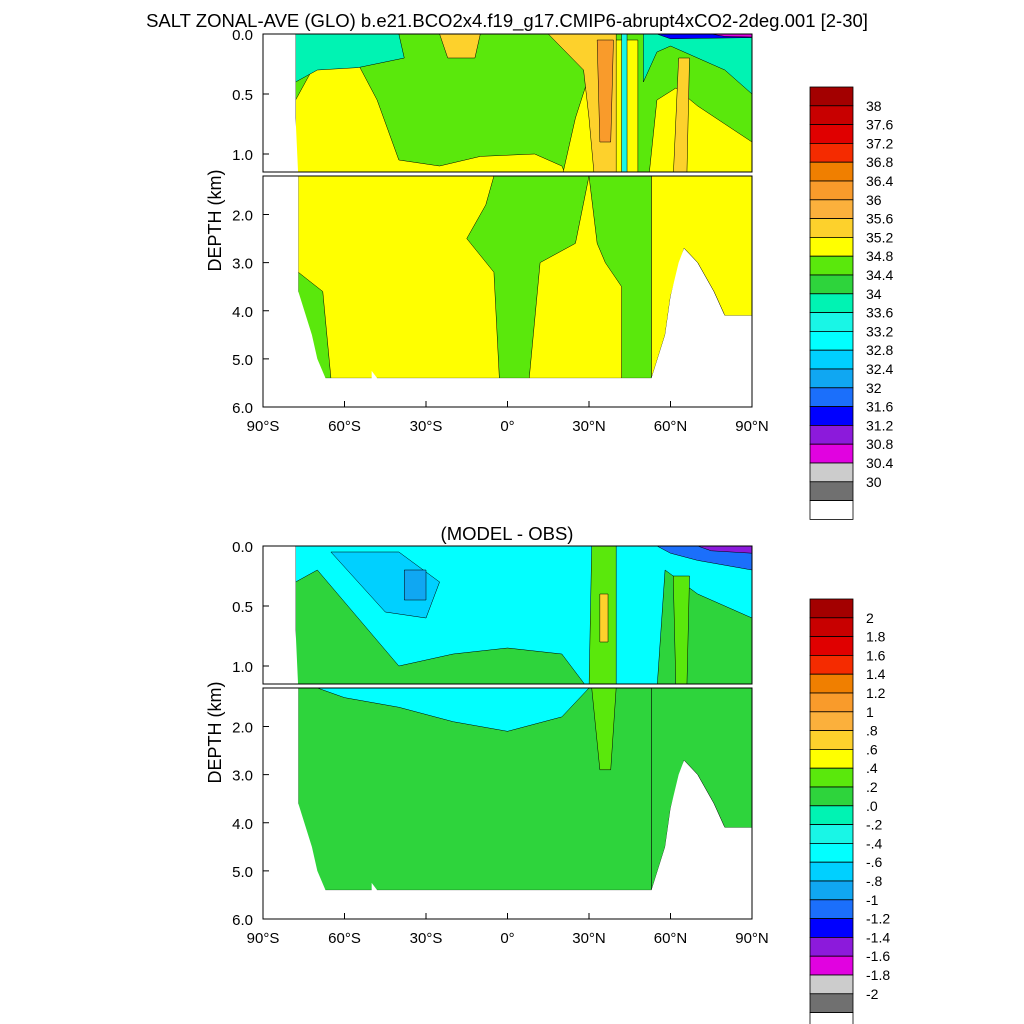 This screenshot has height=1024, width=1024. Describe the element at coordinates (507, 426) in the screenshot. I see `x-tick-label: 0°` at that location.